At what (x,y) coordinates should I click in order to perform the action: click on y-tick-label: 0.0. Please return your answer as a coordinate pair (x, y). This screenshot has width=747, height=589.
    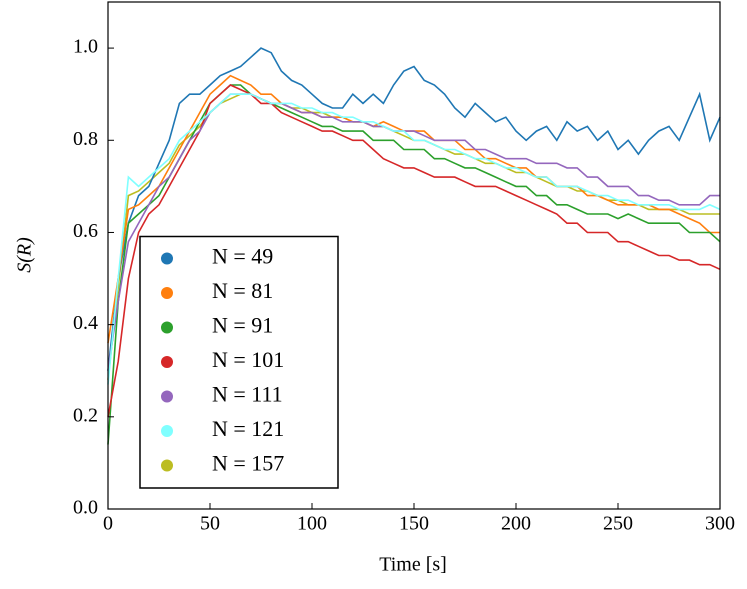
    Looking at the image, I should click on (85, 508).